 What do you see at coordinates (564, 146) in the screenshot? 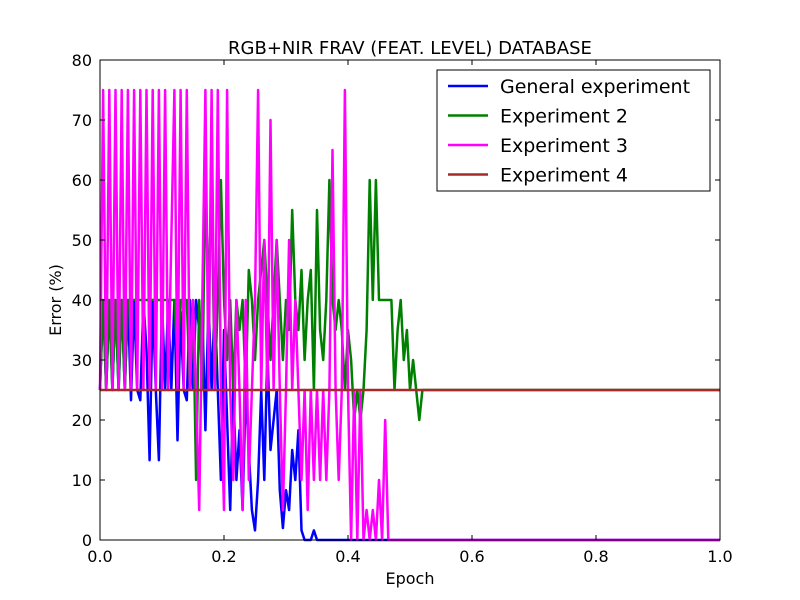
I see `legend-label-3: Experiment 3` at bounding box center [564, 146].